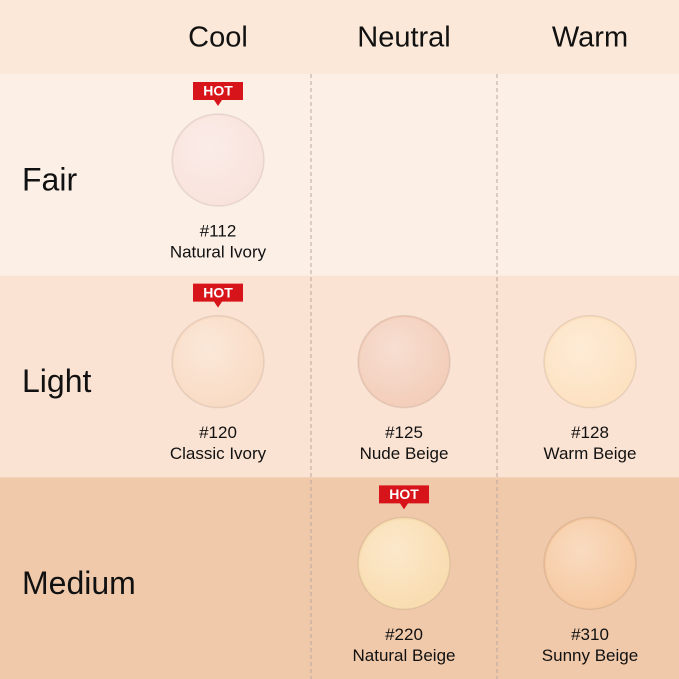  What do you see at coordinates (404, 453) in the screenshot?
I see `shade-name: Nude Beige` at bounding box center [404, 453].